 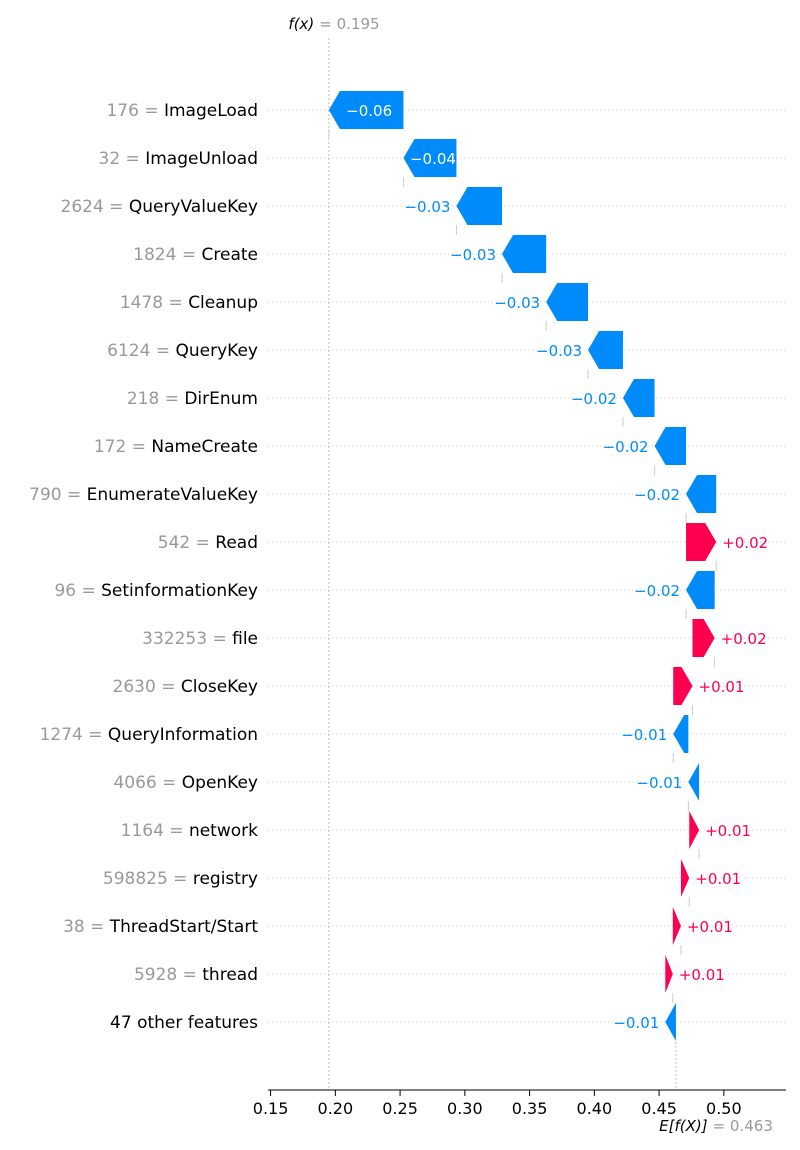 I want to click on feature-label: 542 = Read, so click(x=208, y=543).